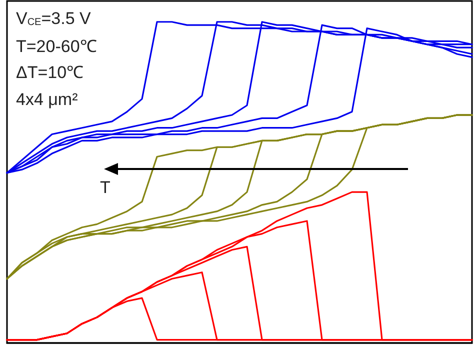  Describe the element at coordinates (105, 187) in the screenshot. I see `annotation: T` at that location.